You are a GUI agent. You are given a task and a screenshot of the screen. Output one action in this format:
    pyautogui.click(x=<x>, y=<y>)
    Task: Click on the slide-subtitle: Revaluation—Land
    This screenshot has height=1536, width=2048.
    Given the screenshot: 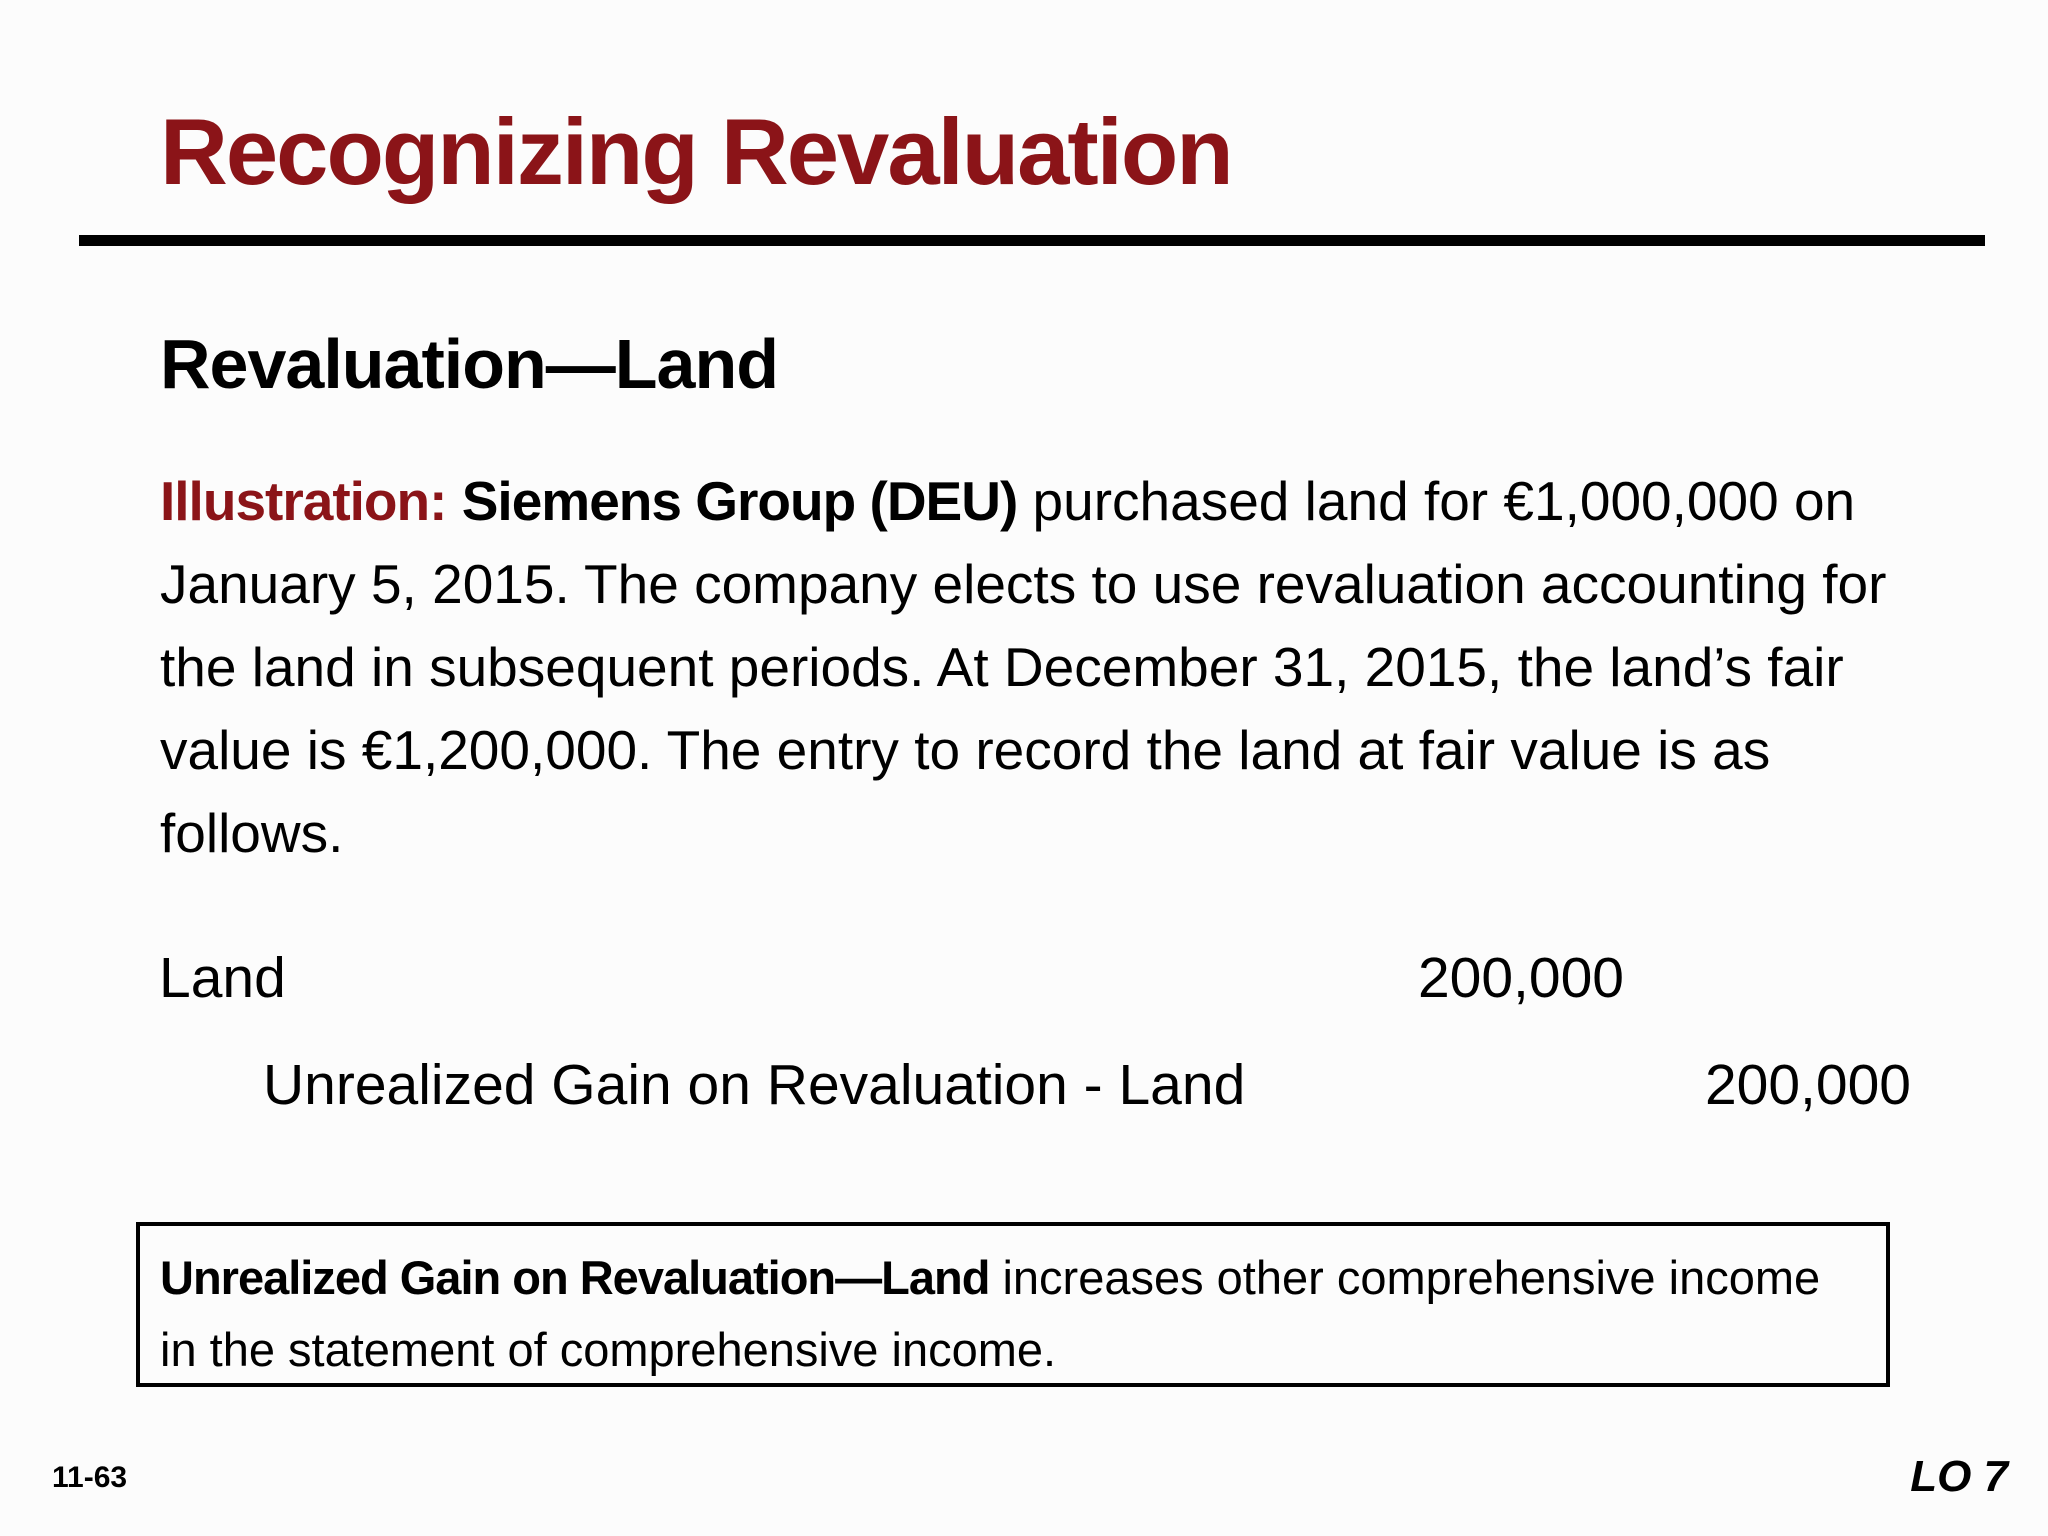 What is the action you would take?
    pyautogui.click(x=469, y=364)
    